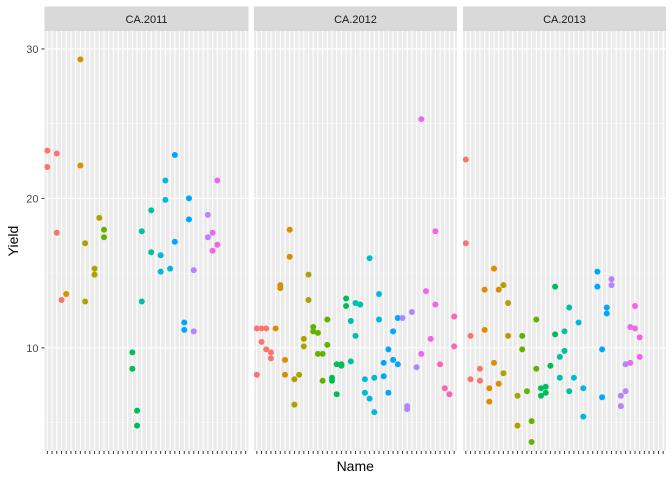 This screenshot has height=480, width=672. I want to click on y-axis-title: Yield, so click(13, 241).